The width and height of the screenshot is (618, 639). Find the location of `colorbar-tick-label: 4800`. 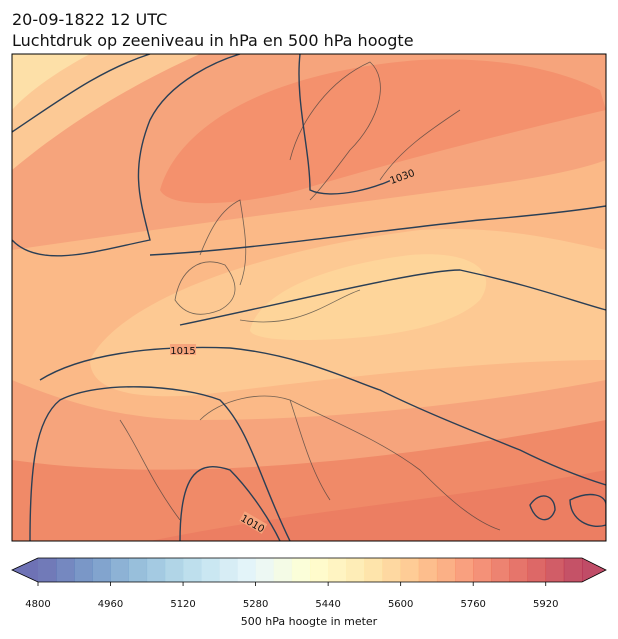

colorbar-tick-label: 4800 is located at coordinates (37, 604).